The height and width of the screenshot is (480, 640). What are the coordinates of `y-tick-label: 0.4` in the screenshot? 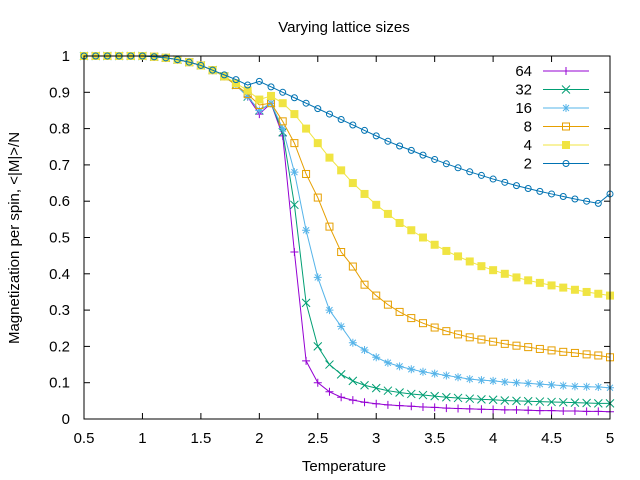 It's located at (59, 274).